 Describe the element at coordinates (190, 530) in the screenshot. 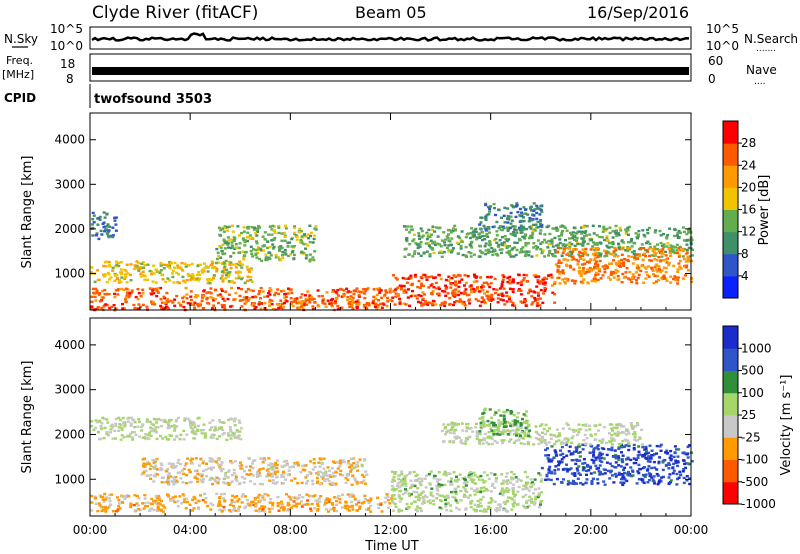

I see `x-tick-label: 04:00` at that location.